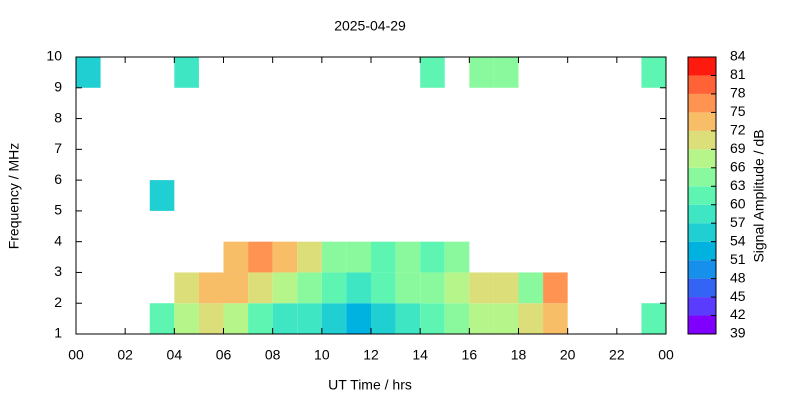 This screenshot has width=800, height=405. Describe the element at coordinates (58, 210) in the screenshot. I see `y-tick-label: 5` at that location.